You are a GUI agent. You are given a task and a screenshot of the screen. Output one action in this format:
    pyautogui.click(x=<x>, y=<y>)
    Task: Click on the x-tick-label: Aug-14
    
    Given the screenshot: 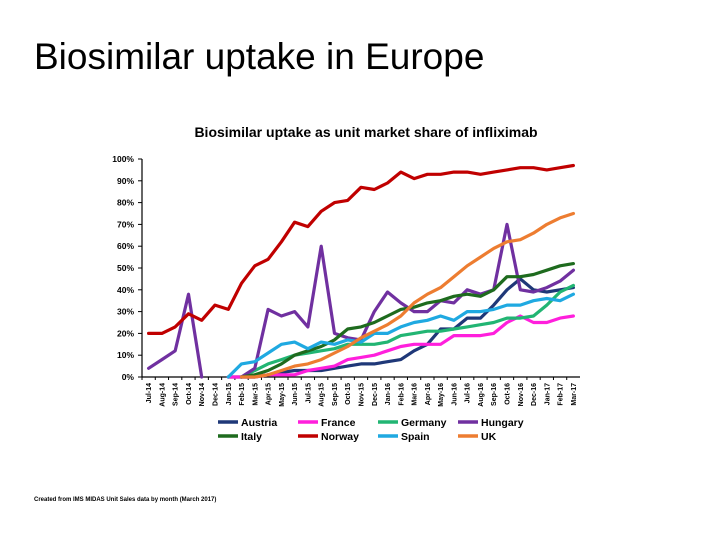 What is the action you would take?
    pyautogui.click(x=162, y=395)
    